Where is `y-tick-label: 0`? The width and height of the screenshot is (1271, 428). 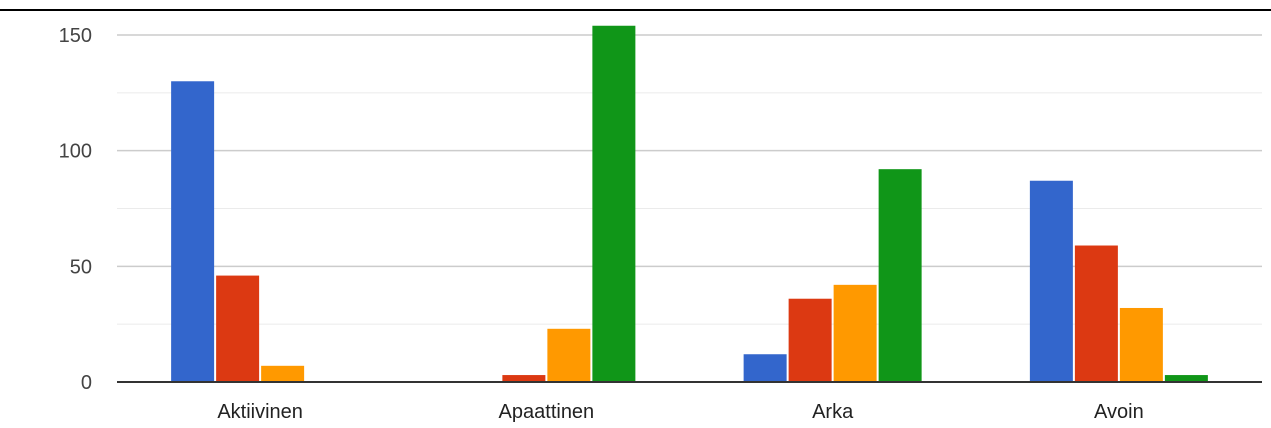 y-tick-label: 0 is located at coordinates (86, 383).